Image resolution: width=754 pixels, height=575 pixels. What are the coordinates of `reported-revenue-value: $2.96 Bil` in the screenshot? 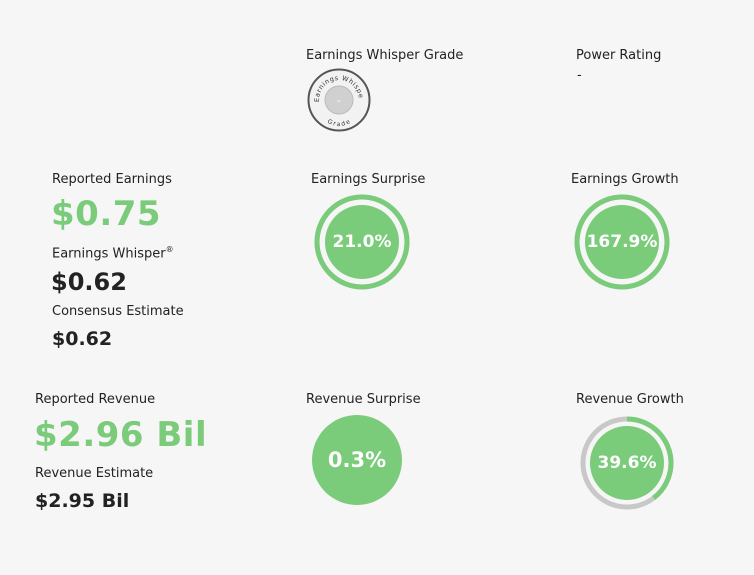 It's located at (121, 435).